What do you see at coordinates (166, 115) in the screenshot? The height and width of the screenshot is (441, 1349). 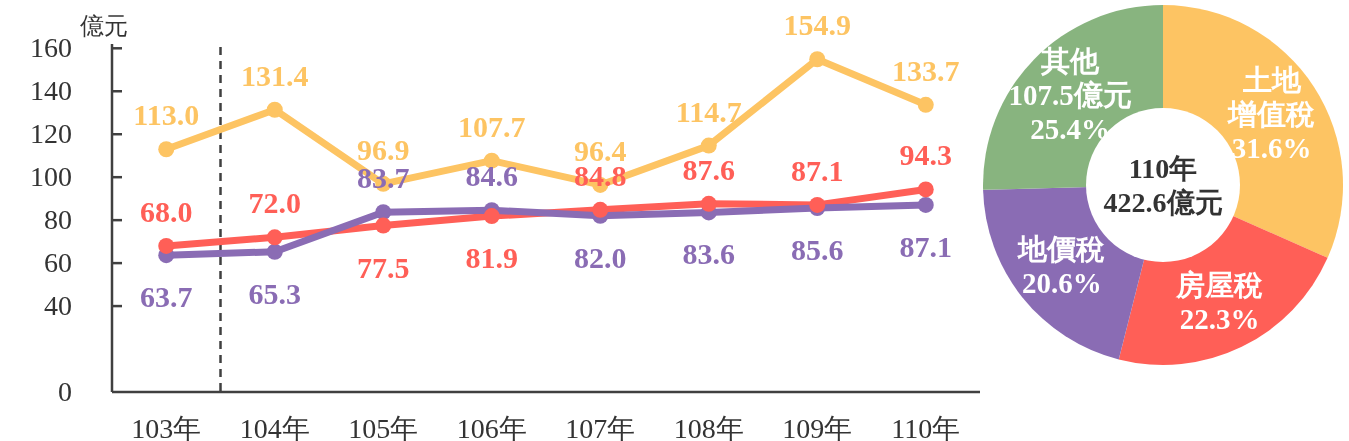 I see `data-label: 113.0` at bounding box center [166, 115].